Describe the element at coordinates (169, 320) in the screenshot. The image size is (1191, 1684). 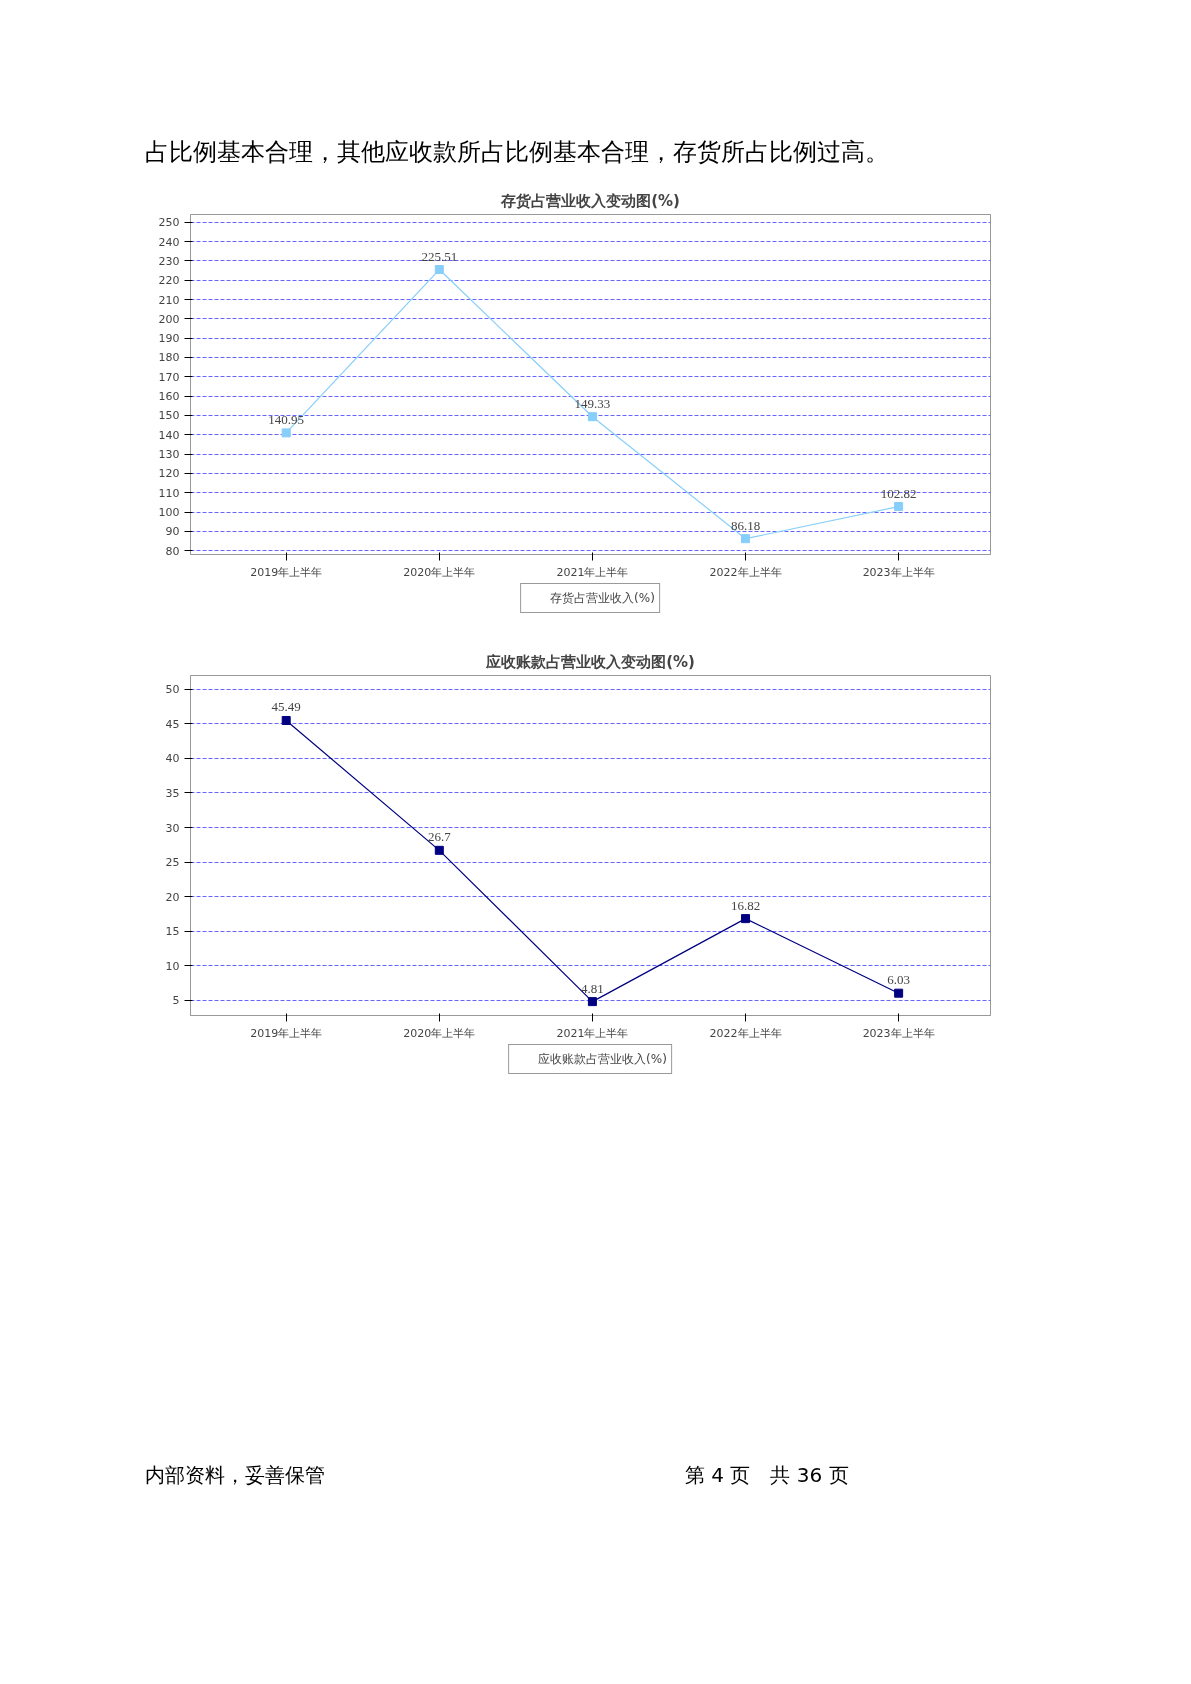
I see `y-tick-label: 200` at that location.